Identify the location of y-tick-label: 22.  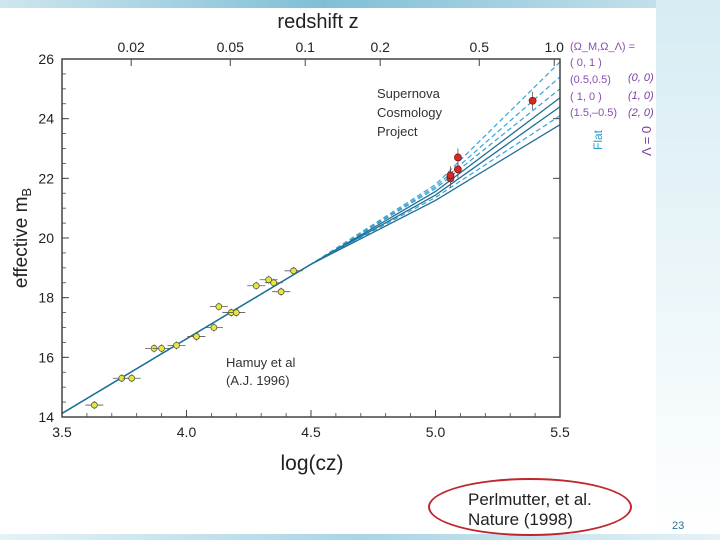
(46, 178).